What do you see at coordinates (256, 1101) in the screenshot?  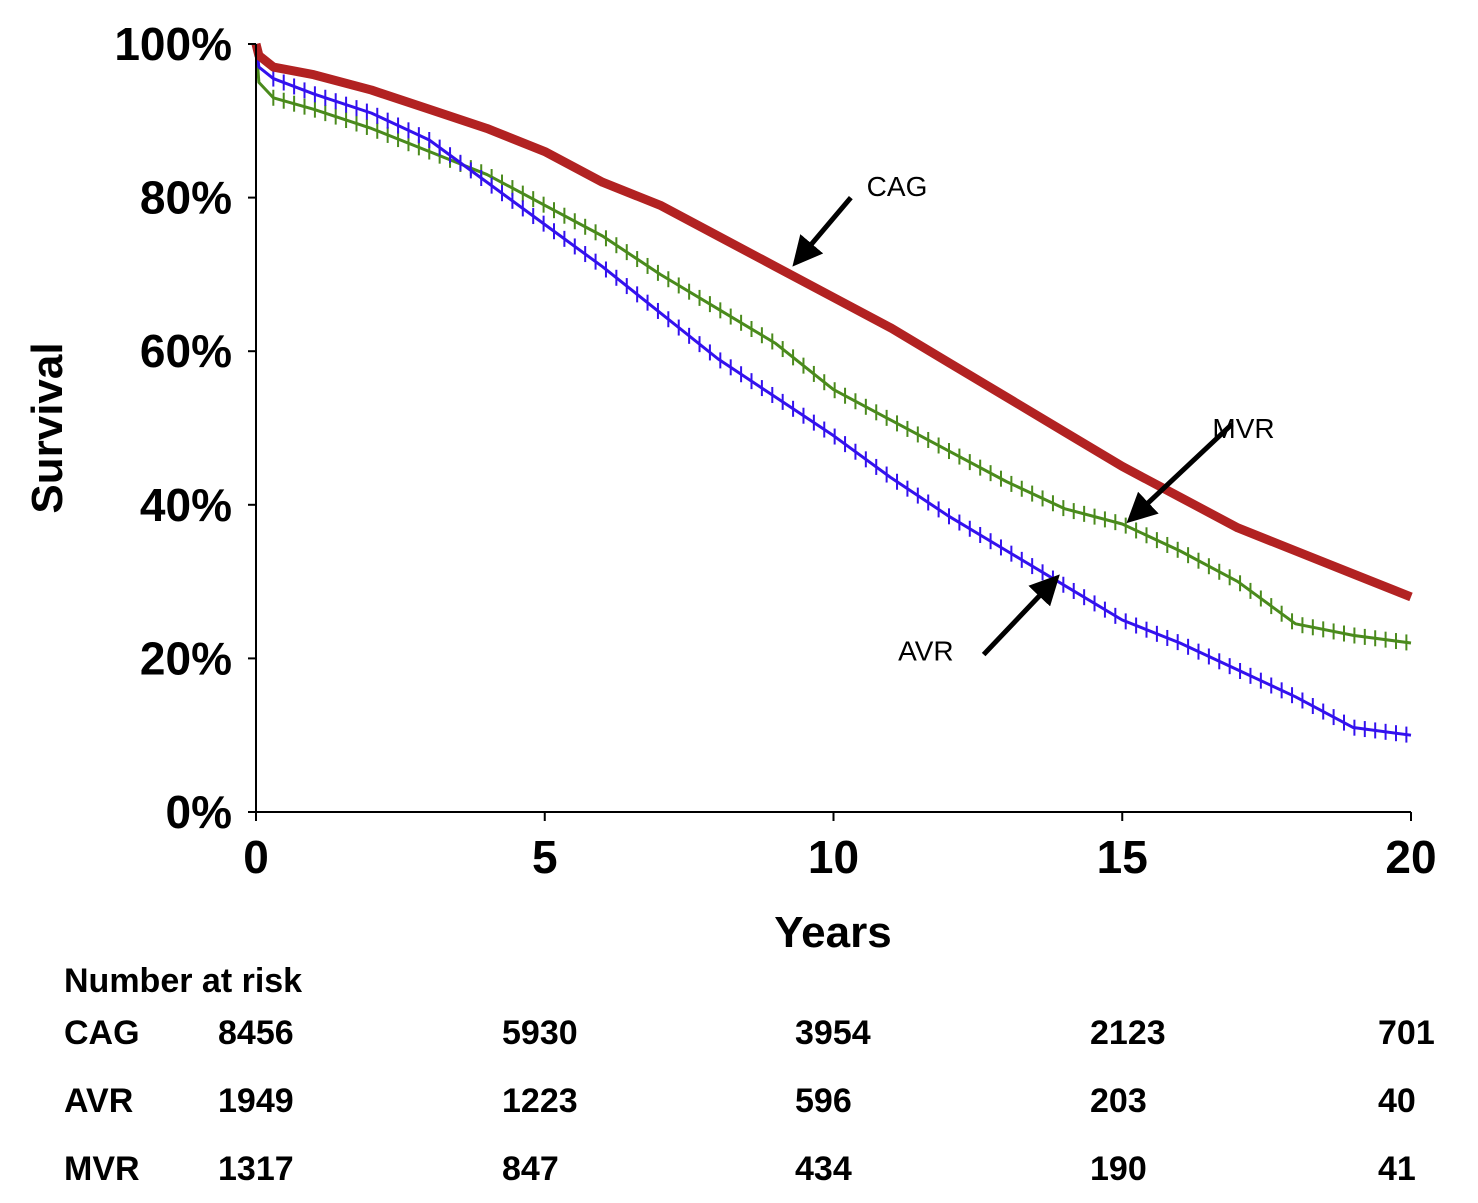 I see `risk-cell: 1949` at bounding box center [256, 1101].